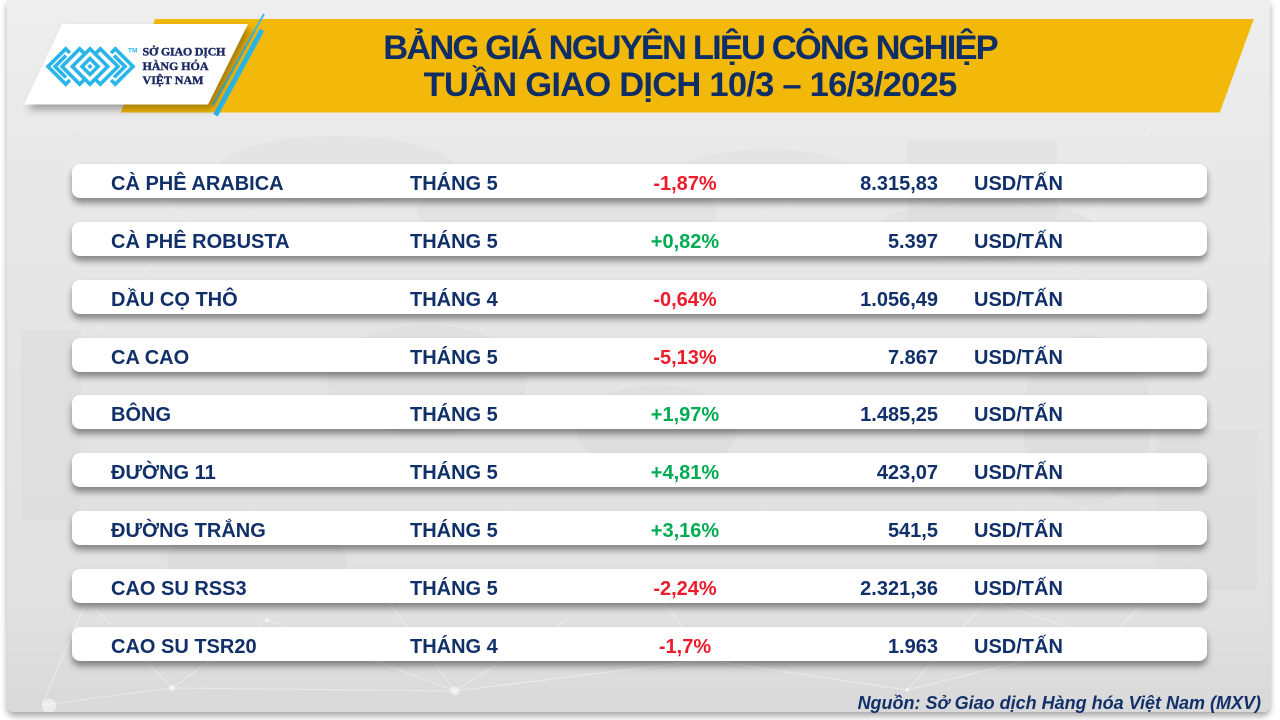 Image resolution: width=1280 pixels, height=720 pixels. What do you see at coordinates (132, 51) in the screenshot?
I see `svg-text: TM` at bounding box center [132, 51].